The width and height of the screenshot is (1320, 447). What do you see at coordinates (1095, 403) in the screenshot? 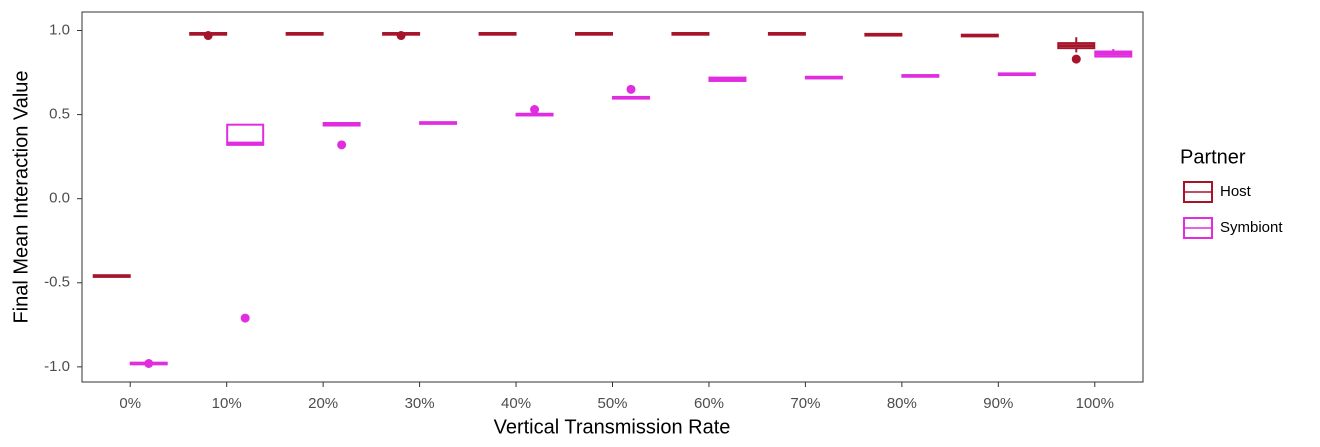
I see `x-tick-label: 100%` at bounding box center [1095, 403].